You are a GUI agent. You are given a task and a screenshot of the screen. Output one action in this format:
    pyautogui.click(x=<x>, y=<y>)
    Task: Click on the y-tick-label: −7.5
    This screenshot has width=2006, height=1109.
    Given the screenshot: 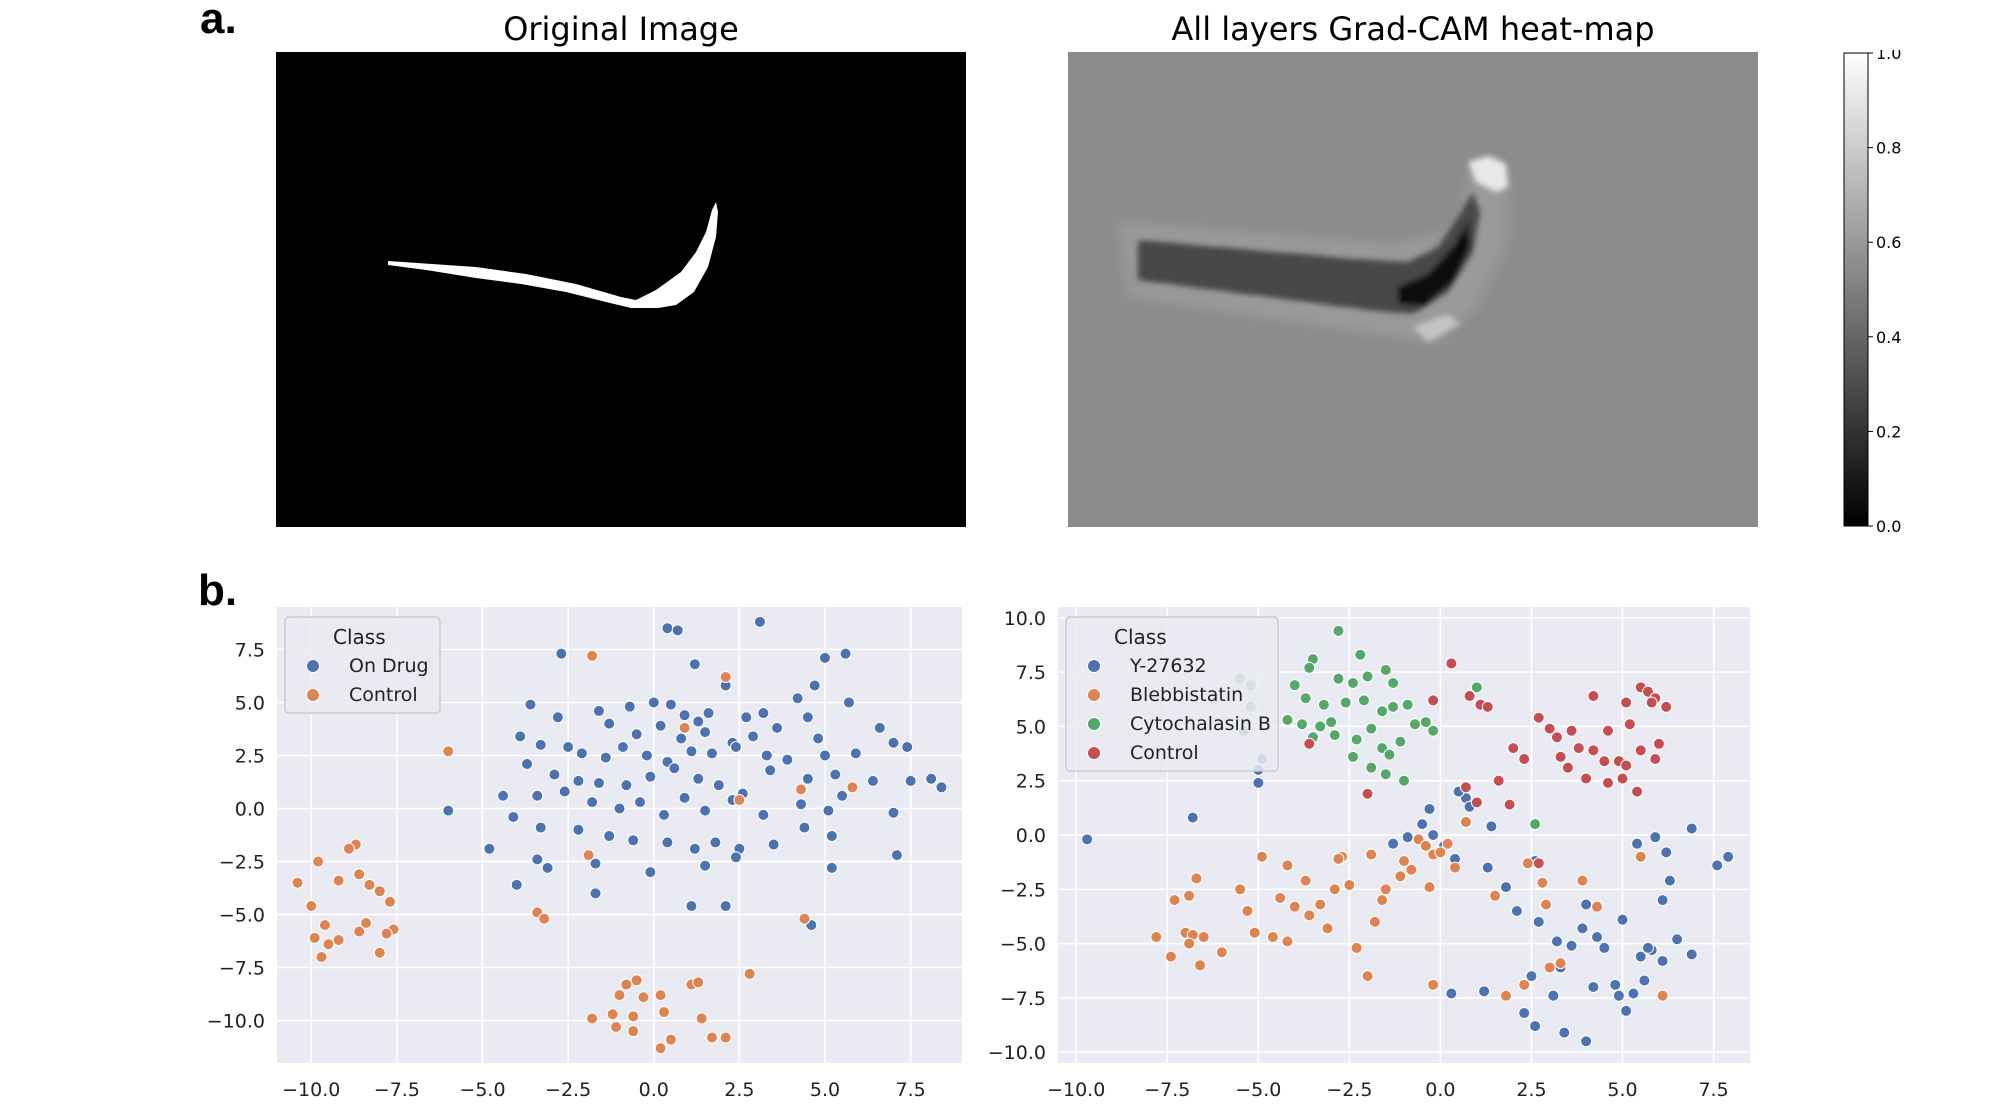 What is the action you would take?
    pyautogui.click(x=242, y=969)
    